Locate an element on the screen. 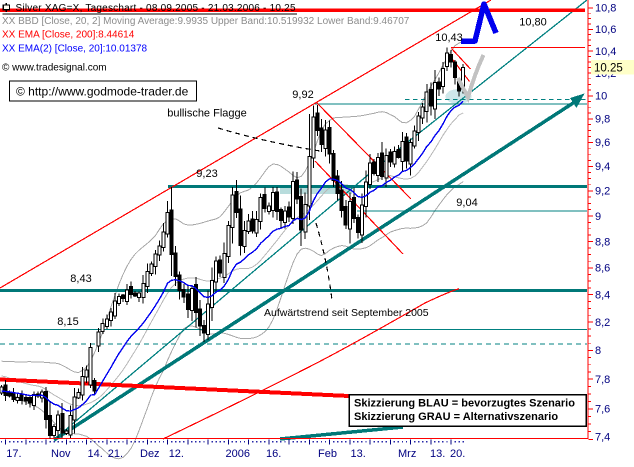 This screenshot has height=467, width=634. svg-text: 10,4 is located at coordinates (605, 52).